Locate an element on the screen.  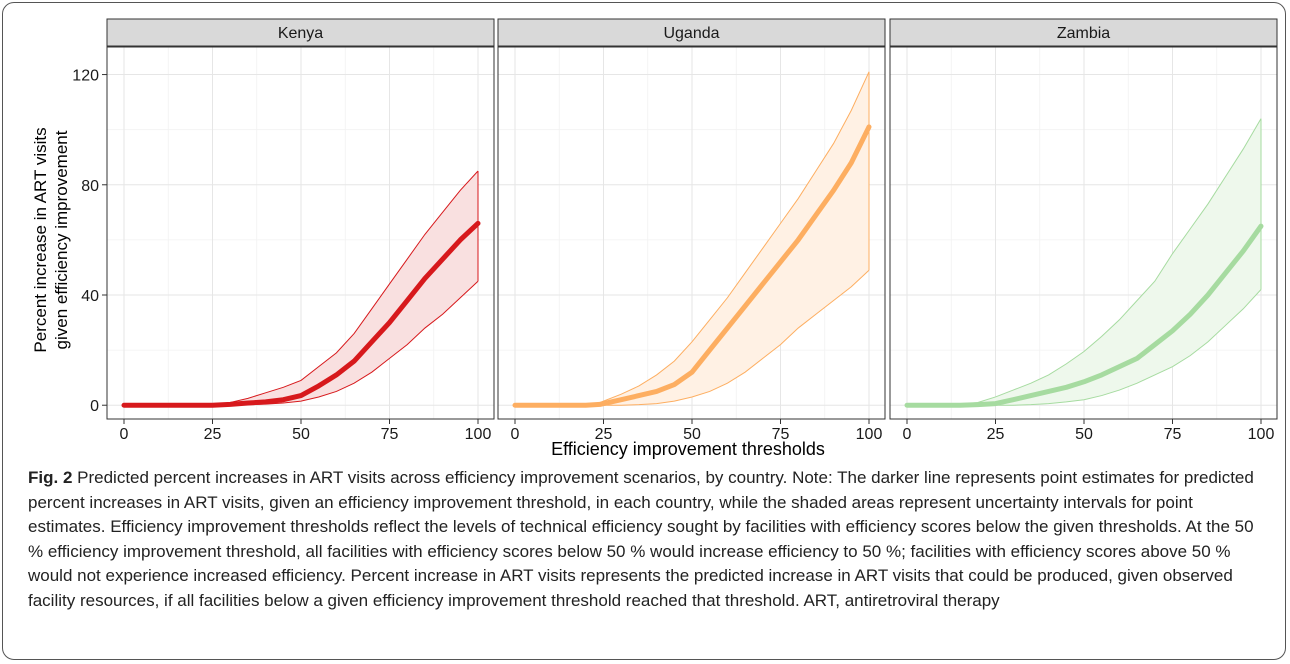
y-tick-label: 40 is located at coordinates (90, 296).